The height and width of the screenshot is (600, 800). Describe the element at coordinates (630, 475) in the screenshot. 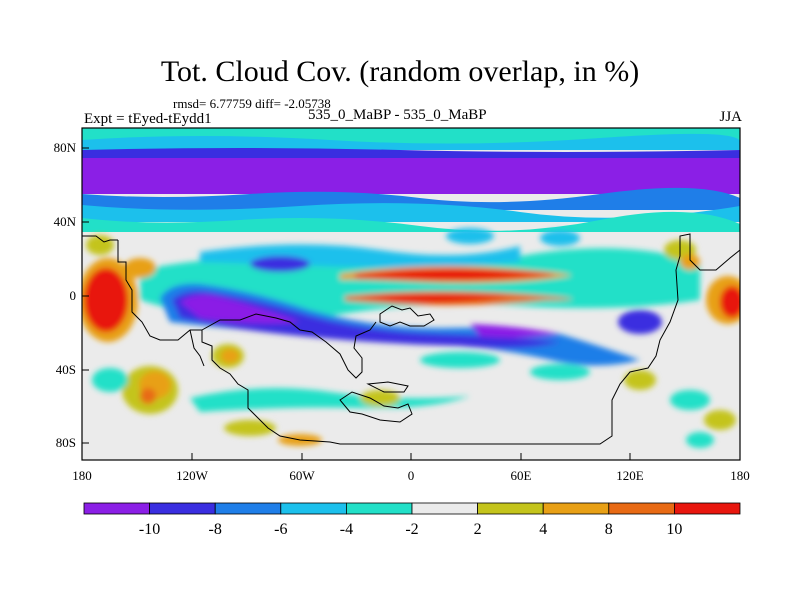

I see `x-tick-label: 120E` at that location.